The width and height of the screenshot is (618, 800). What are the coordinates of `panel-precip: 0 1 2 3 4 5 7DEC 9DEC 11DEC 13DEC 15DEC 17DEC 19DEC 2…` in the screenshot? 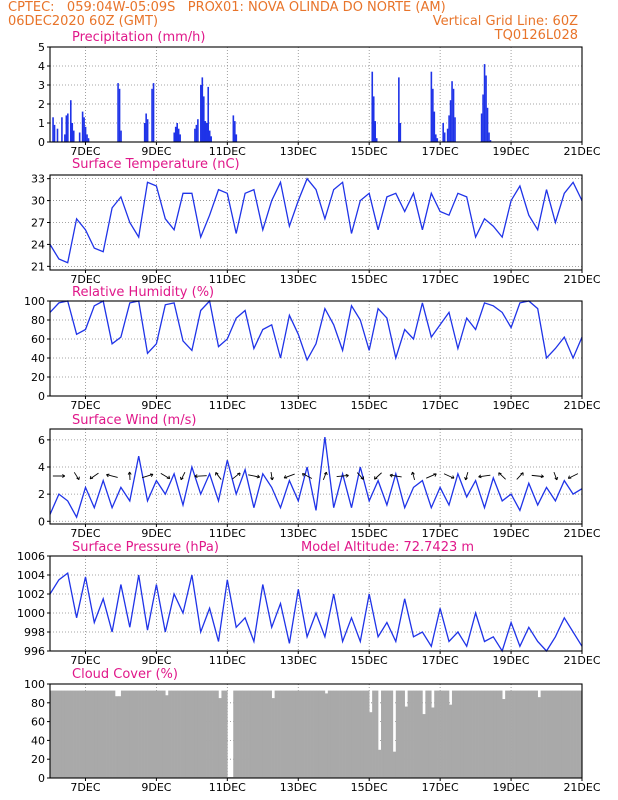 It's located at (319, 94).